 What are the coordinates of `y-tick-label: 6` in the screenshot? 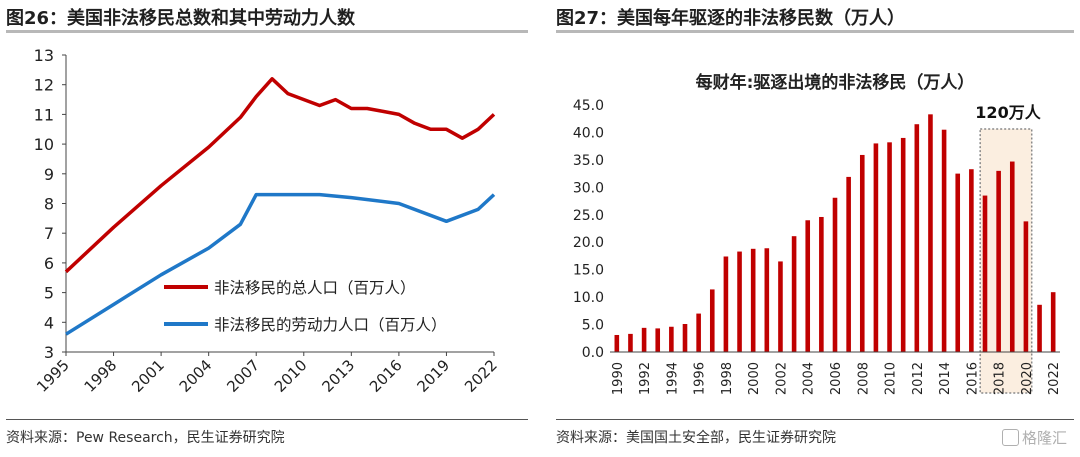 It's located at (49, 263).